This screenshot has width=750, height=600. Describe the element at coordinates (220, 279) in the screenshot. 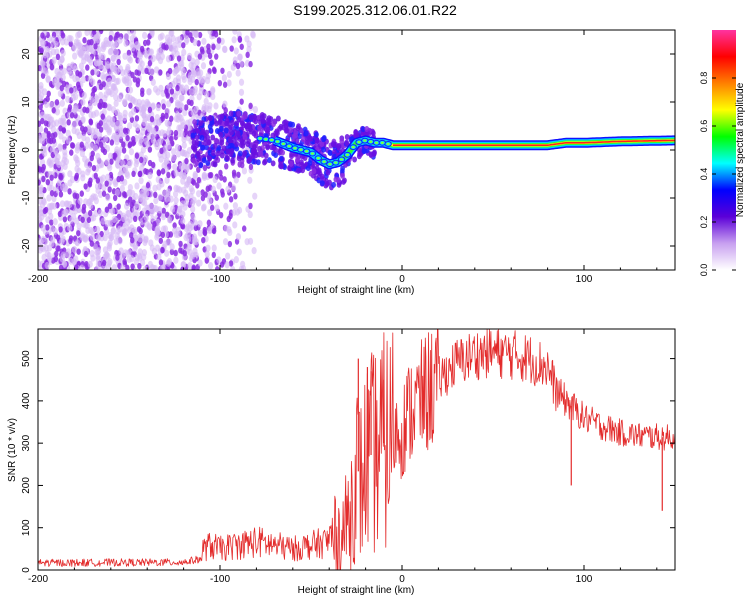

I see `spectrogram-xtick-label: -100` at that location.